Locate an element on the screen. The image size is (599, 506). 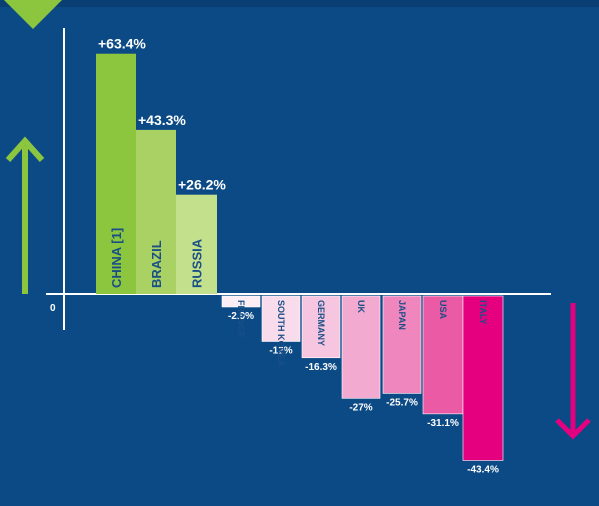
category-label-south-korea: SOUTH KOREA is located at coordinates (281, 333).